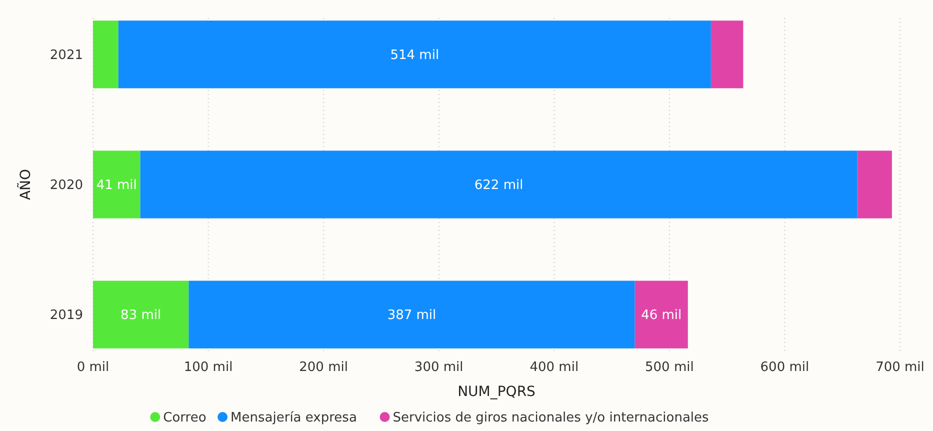 Image resolution: width=933 pixels, height=431 pixels. Describe the element at coordinates (900, 367) in the screenshot. I see `x-tick-label: 700 mil` at that location.